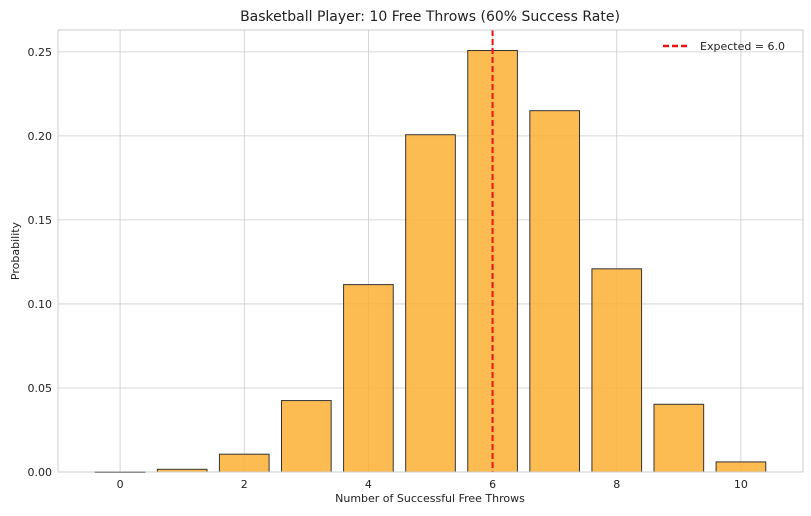 The height and width of the screenshot is (516, 811). What do you see at coordinates (40, 304) in the screenshot?
I see `y-tick-label: 0.10` at bounding box center [40, 304].